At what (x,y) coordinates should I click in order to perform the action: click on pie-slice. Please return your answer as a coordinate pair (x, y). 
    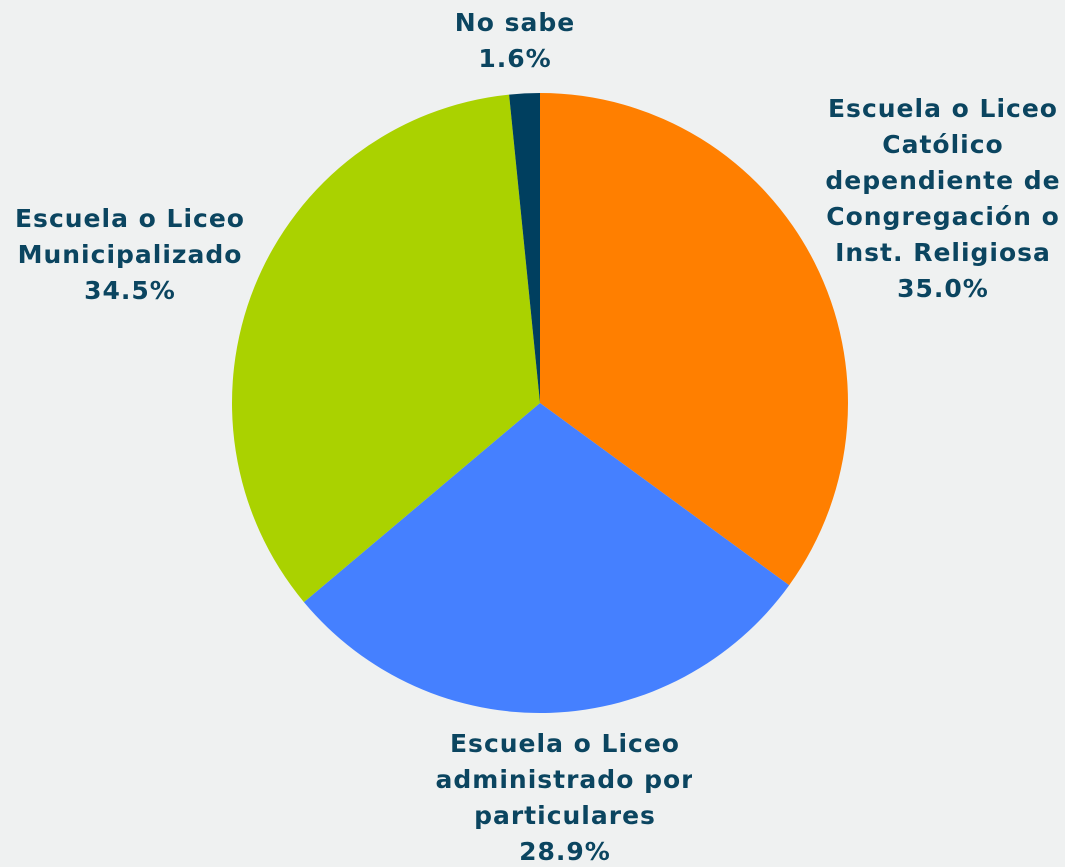
    Looking at the image, I should click on (524, 248).